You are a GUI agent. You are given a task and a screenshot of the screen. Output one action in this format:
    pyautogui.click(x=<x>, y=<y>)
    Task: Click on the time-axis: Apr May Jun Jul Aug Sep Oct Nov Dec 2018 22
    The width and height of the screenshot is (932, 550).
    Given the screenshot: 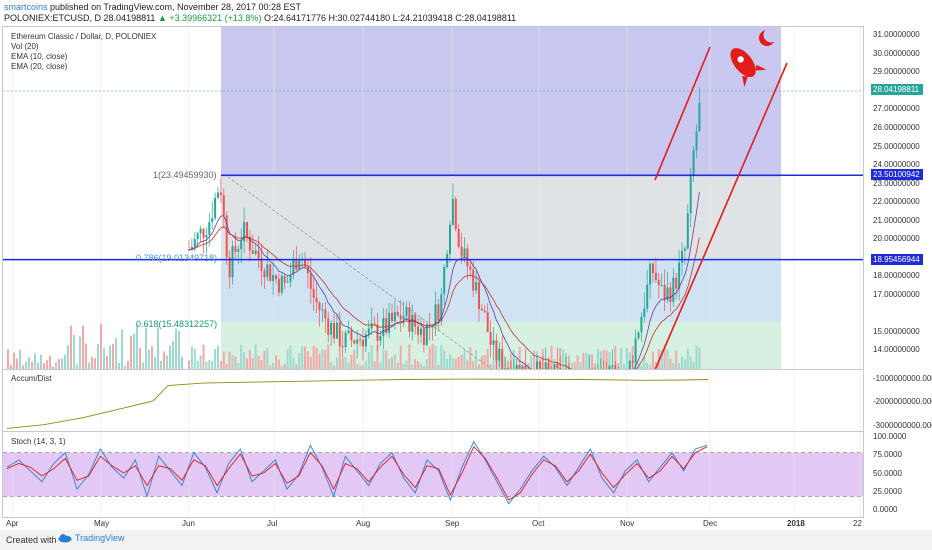 What is the action you would take?
    pyautogui.click(x=432, y=523)
    